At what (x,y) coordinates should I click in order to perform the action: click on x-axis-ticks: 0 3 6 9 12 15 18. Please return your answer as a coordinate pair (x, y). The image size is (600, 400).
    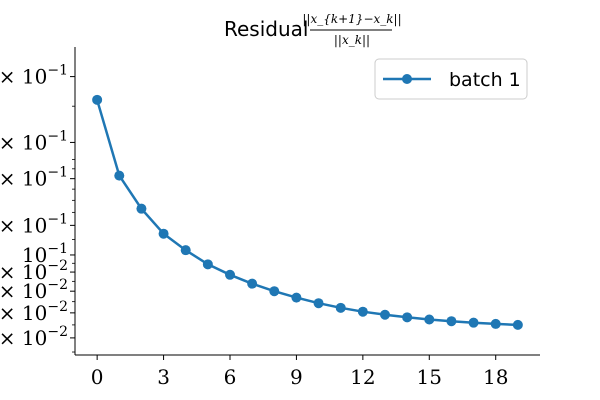
    Looking at the image, I should click on (299, 372).